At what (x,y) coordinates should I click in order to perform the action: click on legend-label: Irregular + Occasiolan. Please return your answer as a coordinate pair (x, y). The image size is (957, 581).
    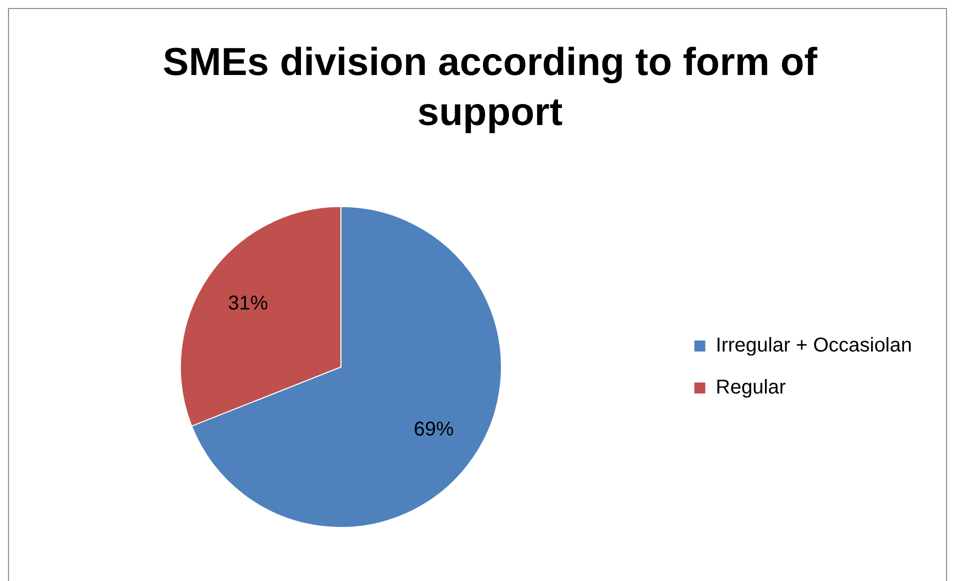
    Looking at the image, I should click on (814, 345).